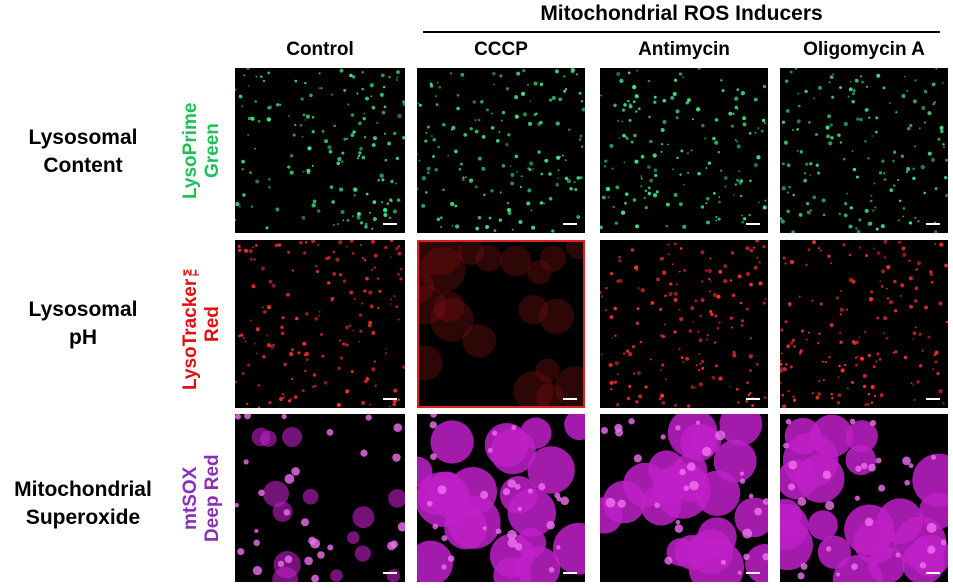 Image resolution: width=953 pixels, height=588 pixels. I want to click on column-label: Antimycin, so click(684, 49).